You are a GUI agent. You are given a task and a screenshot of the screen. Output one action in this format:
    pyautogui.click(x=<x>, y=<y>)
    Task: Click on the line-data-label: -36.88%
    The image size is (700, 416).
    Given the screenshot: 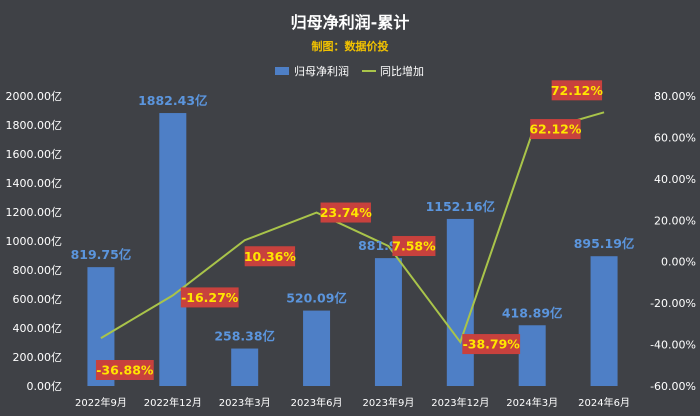 What is the action you would take?
    pyautogui.click(x=124, y=370)
    